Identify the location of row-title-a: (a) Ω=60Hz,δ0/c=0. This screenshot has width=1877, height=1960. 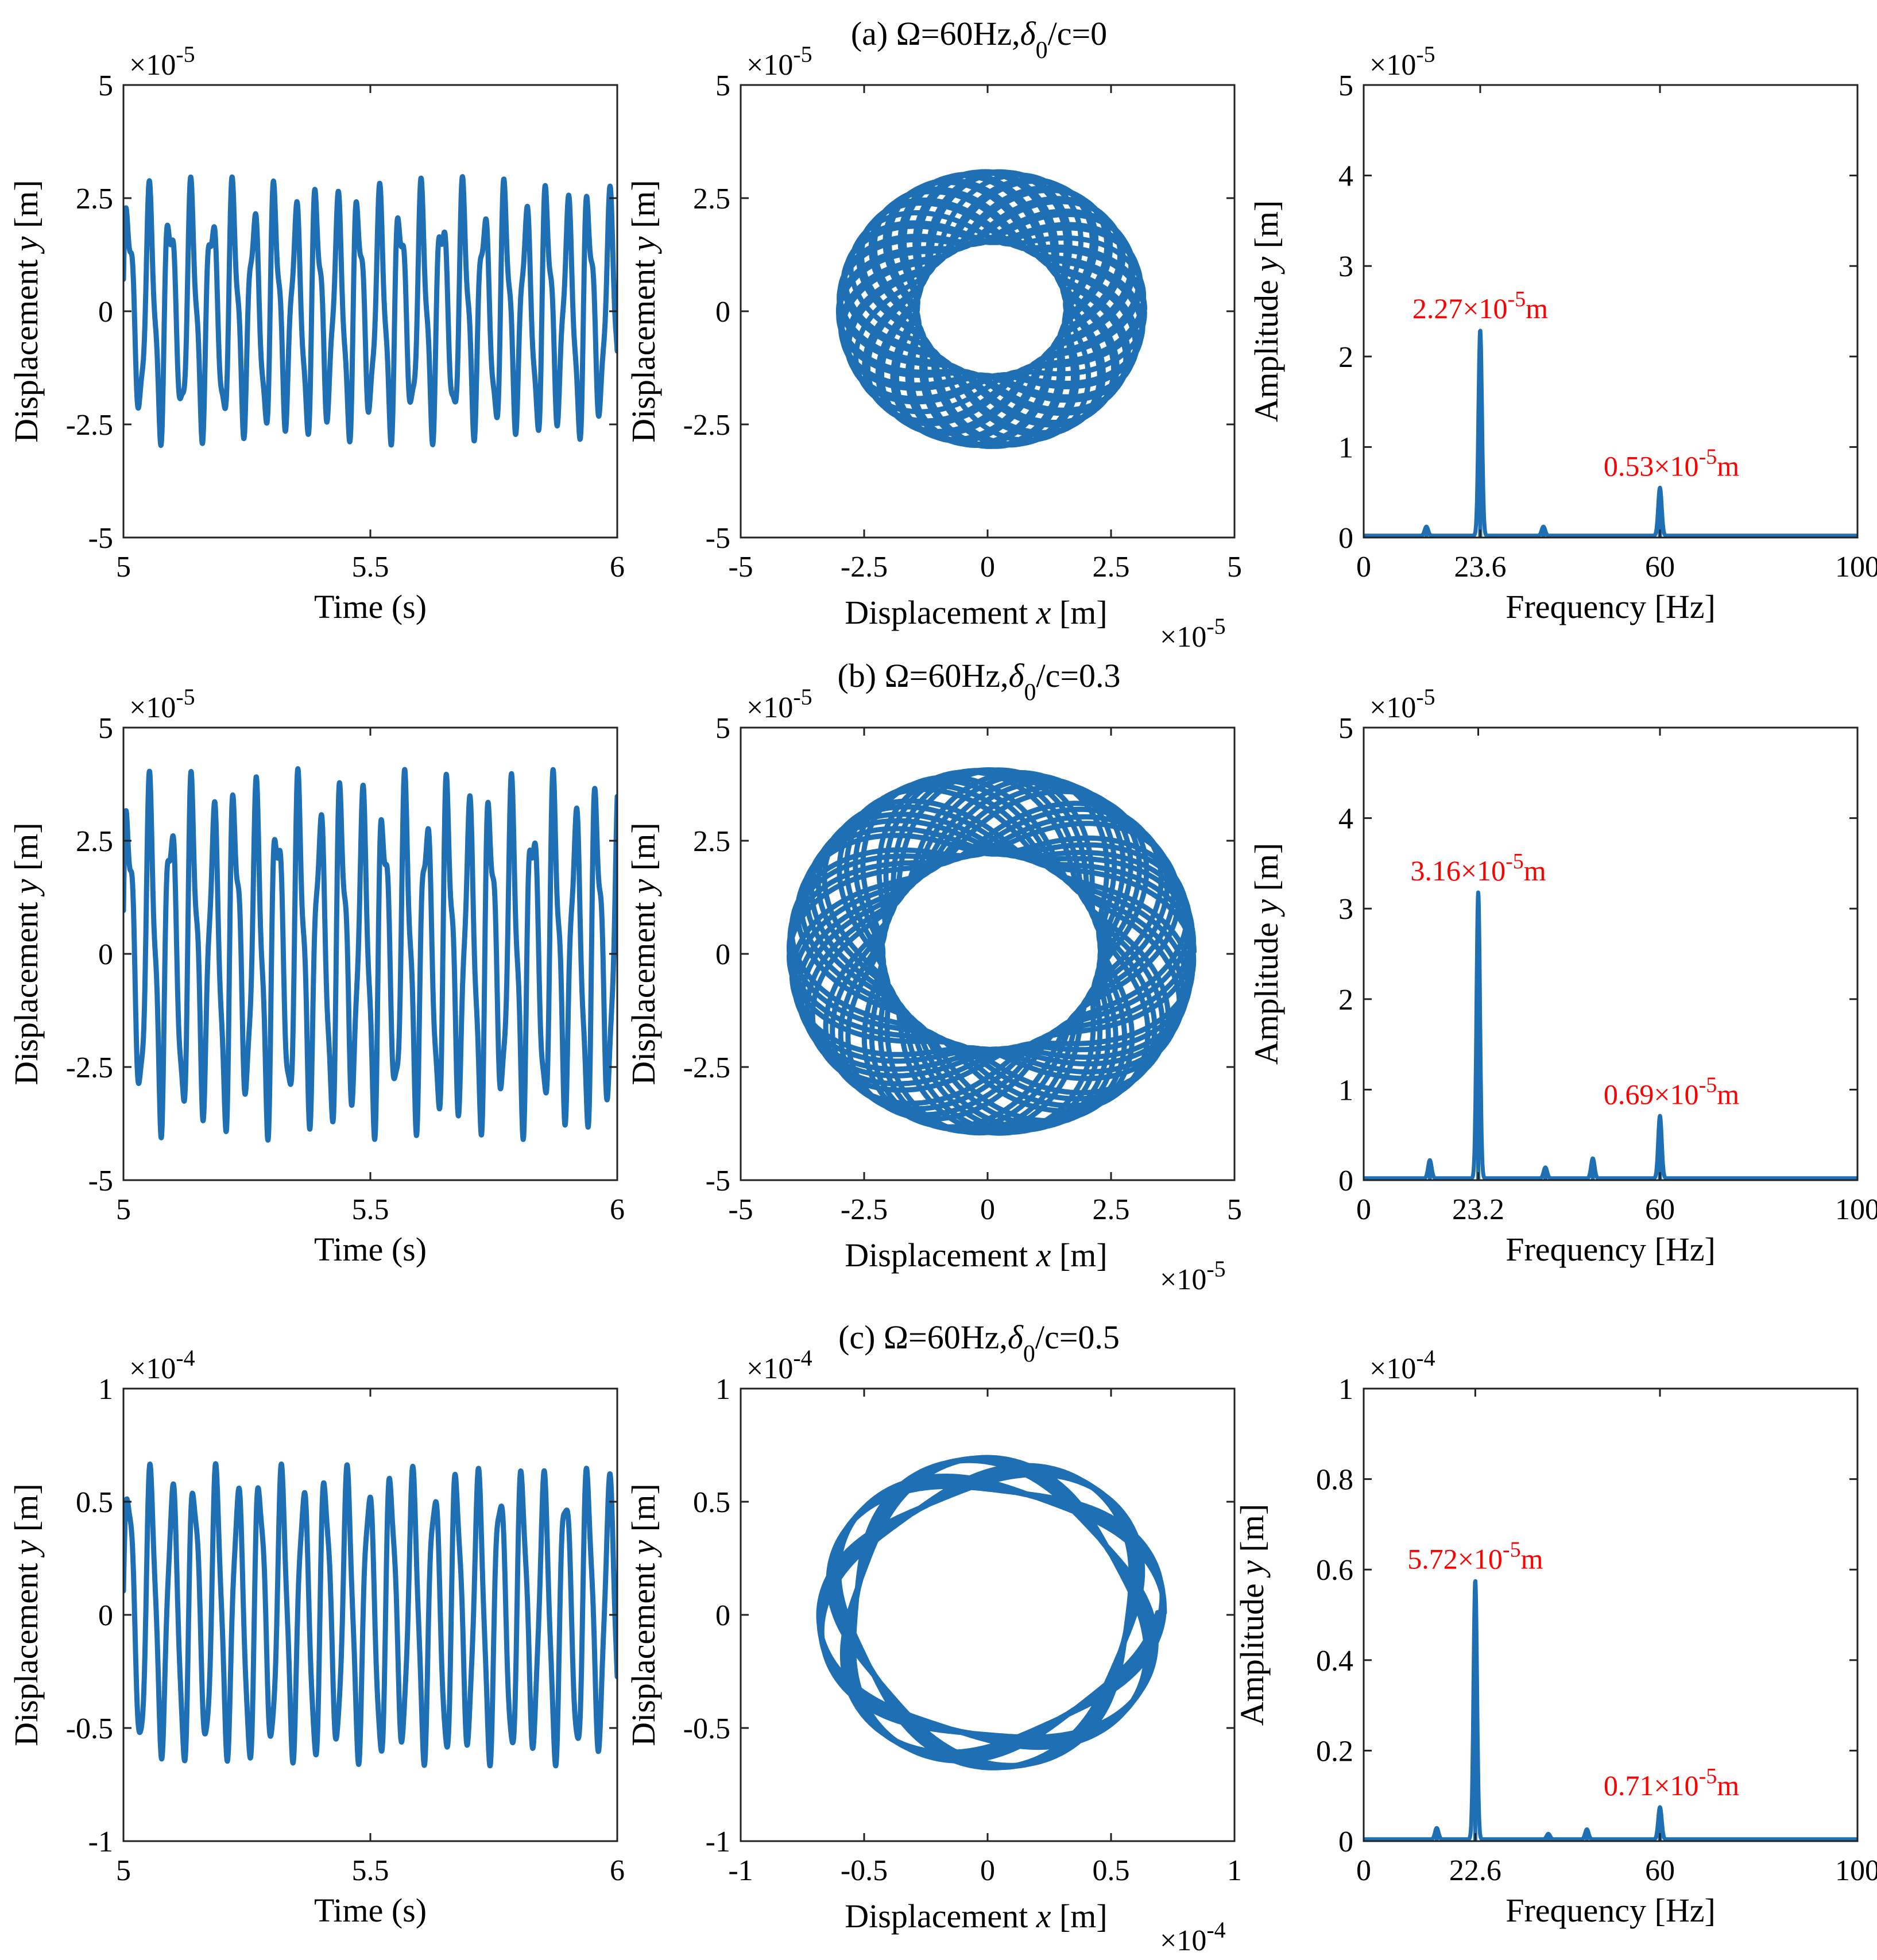
(979, 39).